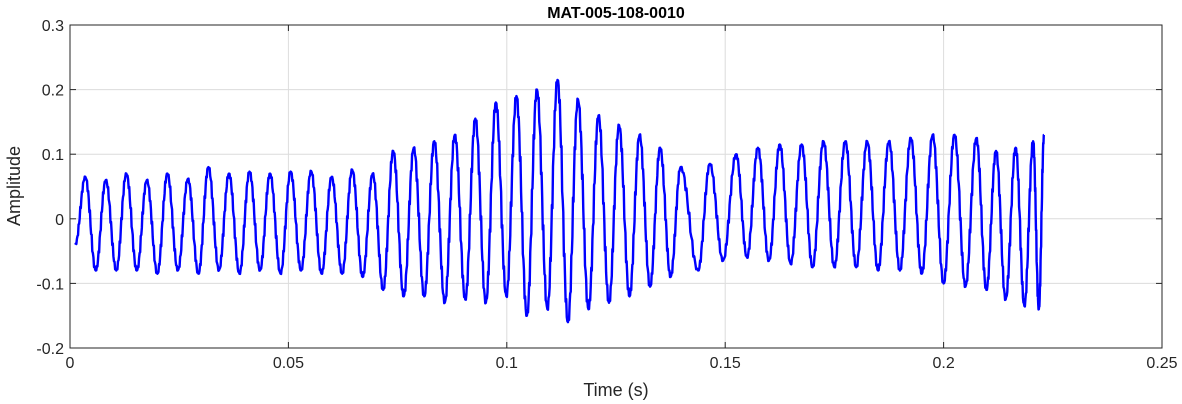  I want to click on y-axis-label: Amplitude, so click(14, 186).